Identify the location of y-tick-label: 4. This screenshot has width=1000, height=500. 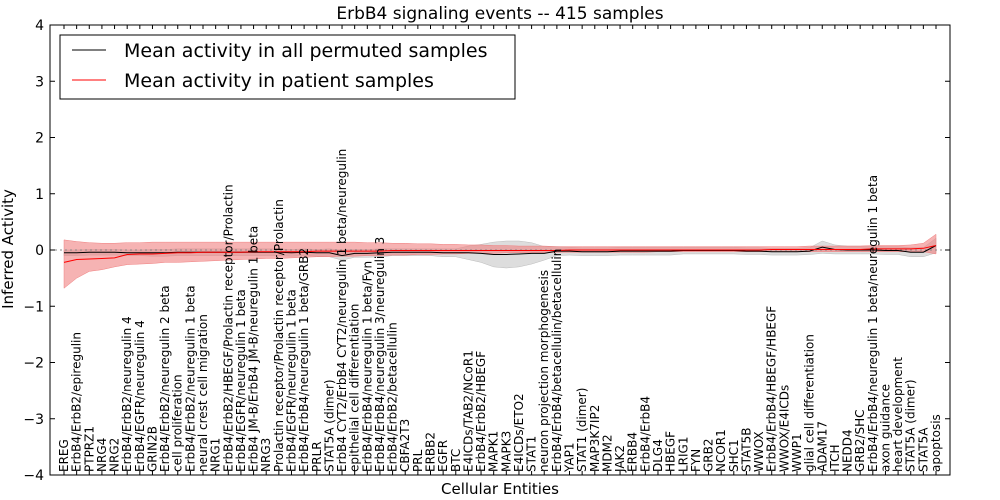
(39, 26).